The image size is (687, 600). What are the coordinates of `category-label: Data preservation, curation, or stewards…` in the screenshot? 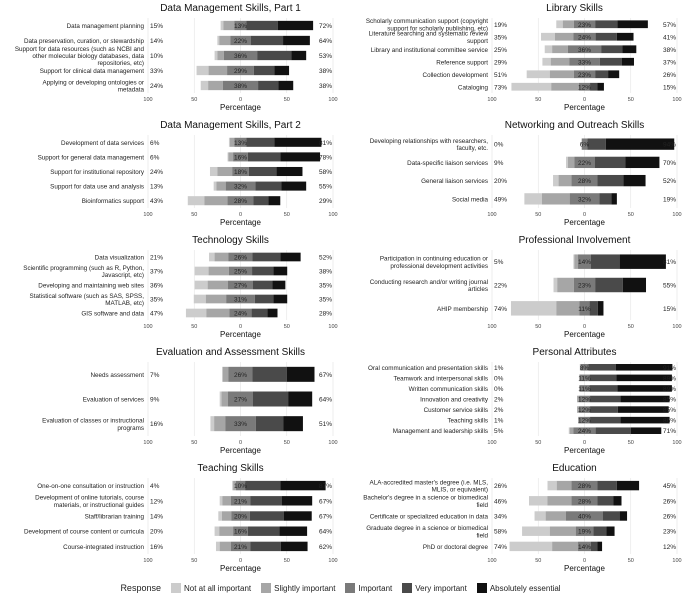 It's located at (84, 41).